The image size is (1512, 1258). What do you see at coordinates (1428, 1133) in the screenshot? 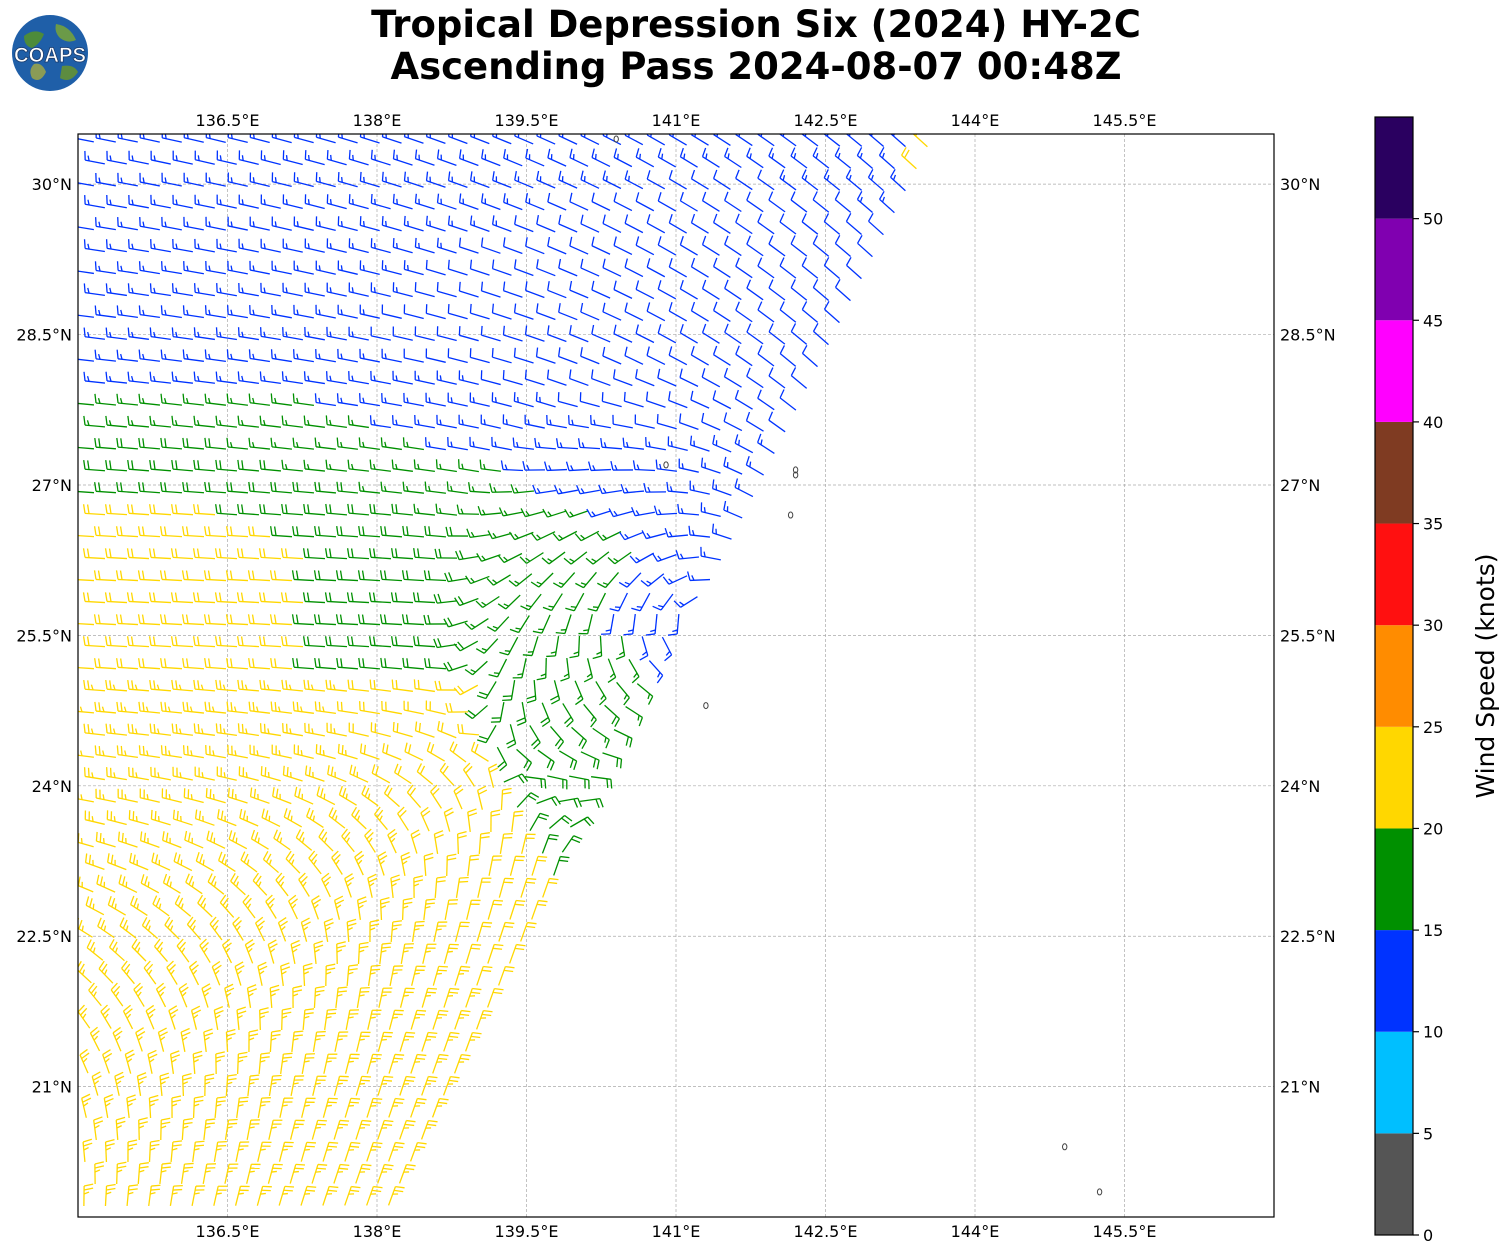
I see `colorbar-tick-label: 5` at bounding box center [1428, 1133].